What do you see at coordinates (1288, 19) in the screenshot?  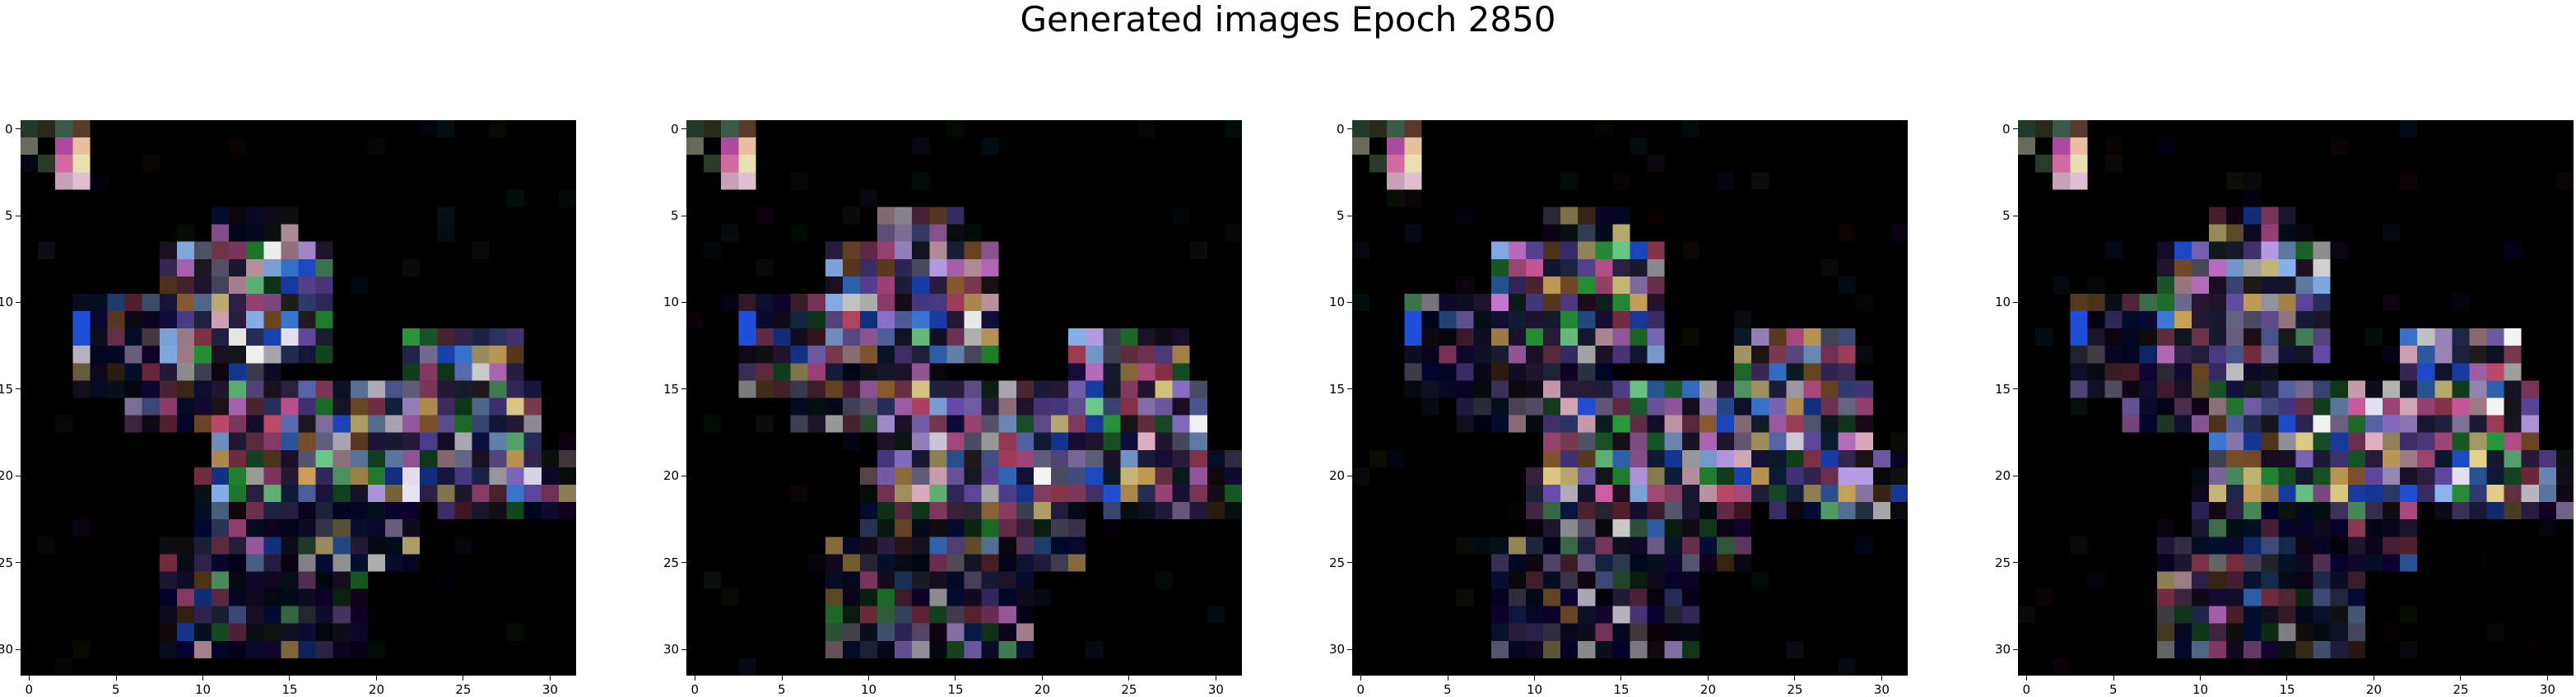 I see `figure-title: Generated images Epoch 2850` at bounding box center [1288, 19].